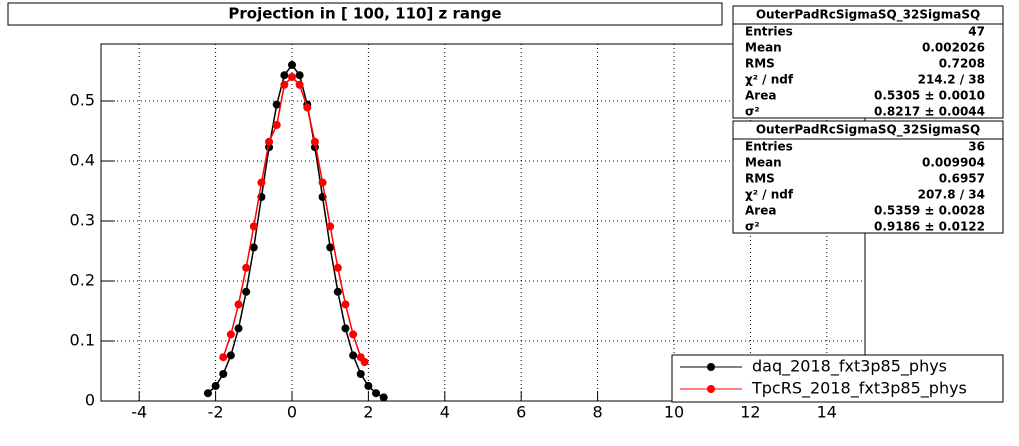 The height and width of the screenshot is (446, 1019). What do you see at coordinates (90, 400) in the screenshot?
I see `y-tick-label: 0` at bounding box center [90, 400].